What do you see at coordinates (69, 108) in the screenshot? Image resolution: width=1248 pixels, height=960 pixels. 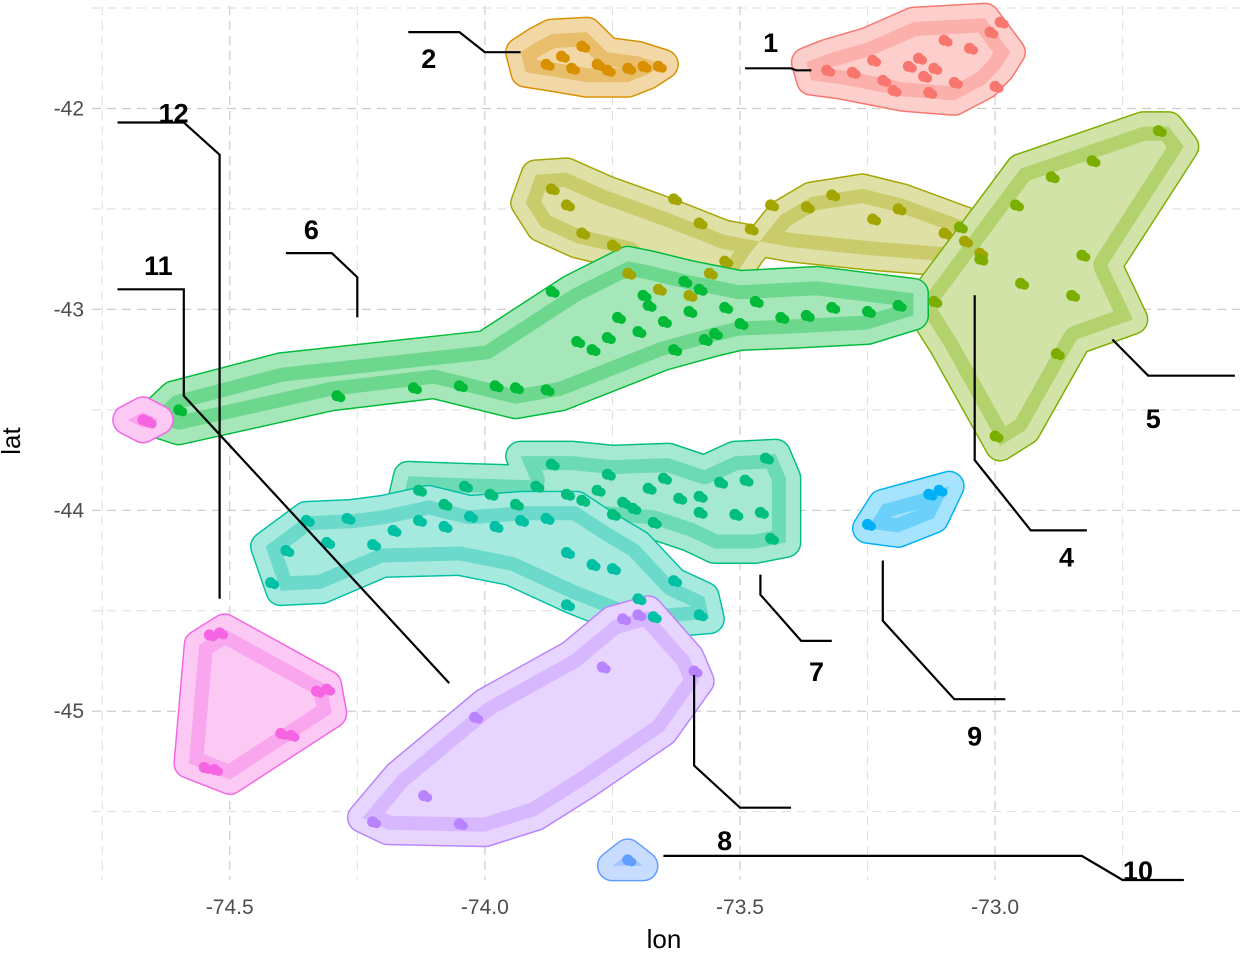 I see `y-tick-label: -42` at bounding box center [69, 108].